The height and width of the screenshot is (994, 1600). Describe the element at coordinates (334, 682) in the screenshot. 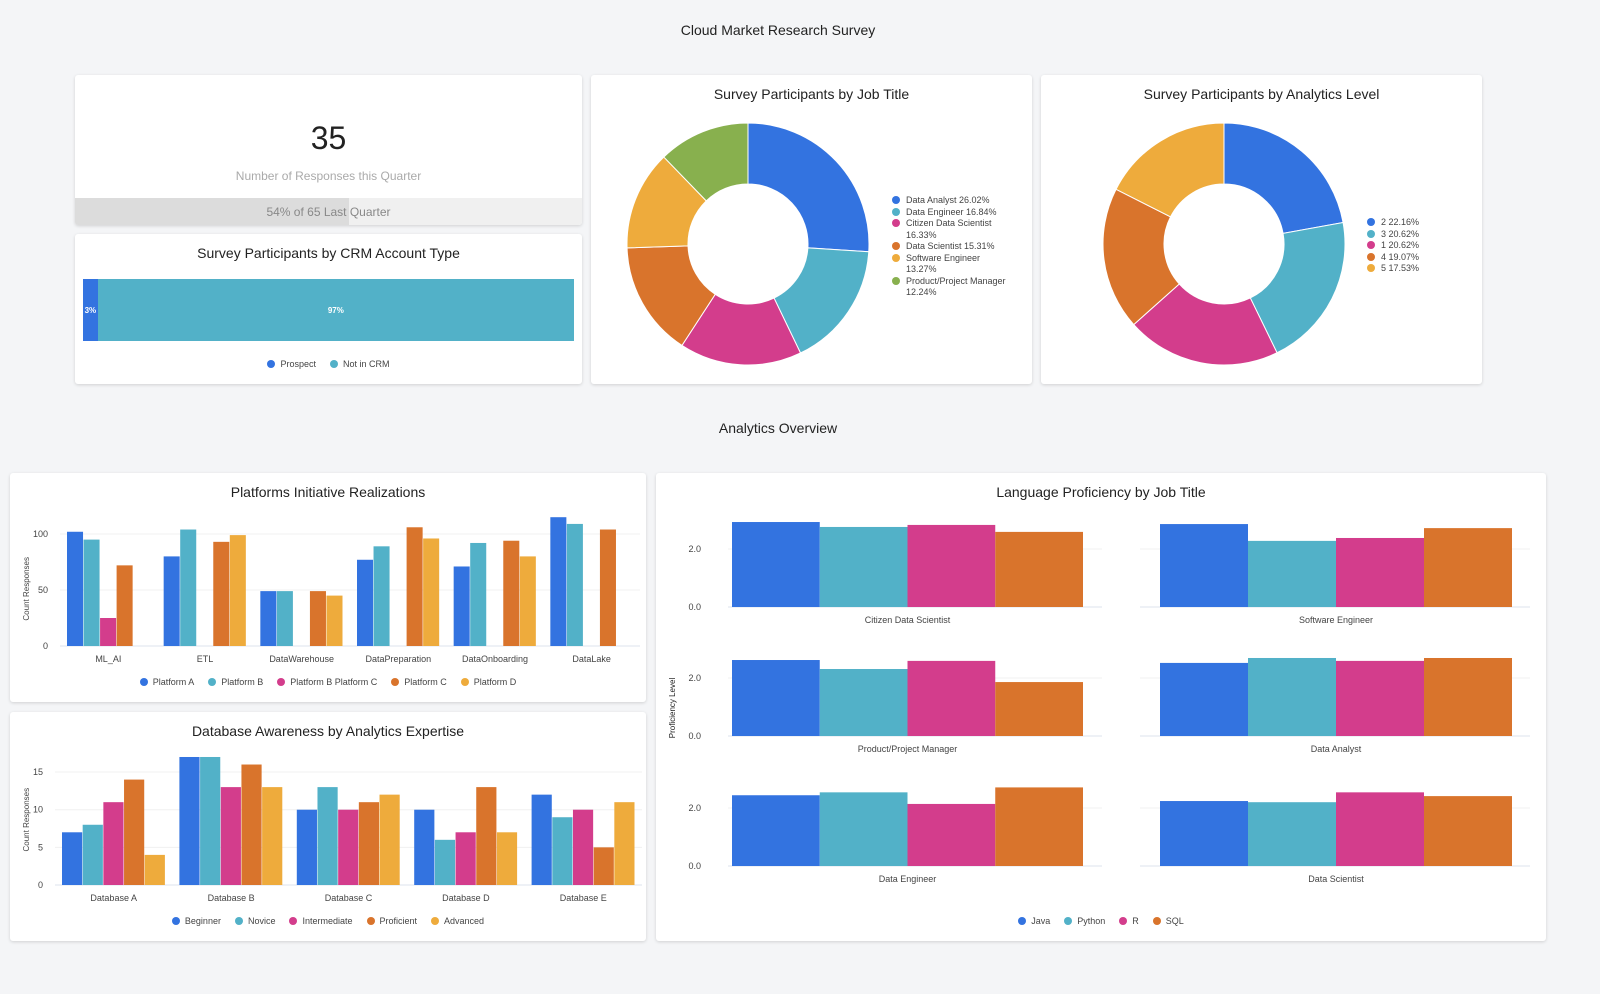

I see `legend-label: Platform B Platform C` at that location.